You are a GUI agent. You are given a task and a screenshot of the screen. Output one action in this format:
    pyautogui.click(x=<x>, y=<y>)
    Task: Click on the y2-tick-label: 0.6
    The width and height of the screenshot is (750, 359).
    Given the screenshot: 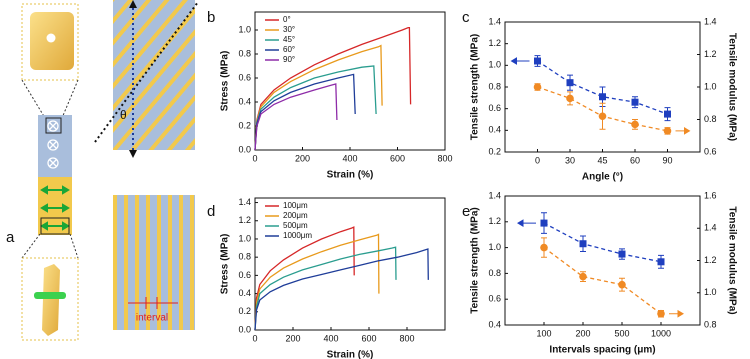 What is the action you would take?
    pyautogui.click(x=710, y=151)
    